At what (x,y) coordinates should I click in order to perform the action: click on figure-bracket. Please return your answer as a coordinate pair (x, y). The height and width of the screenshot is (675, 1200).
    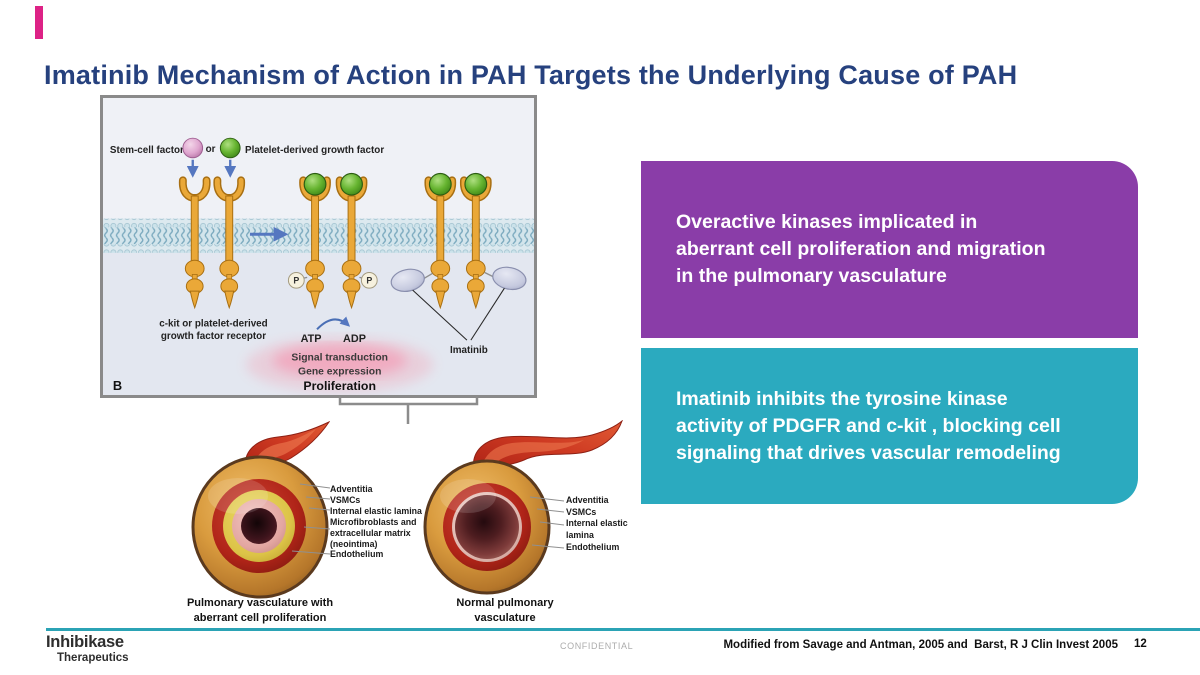
    Looking at the image, I should click on (408, 410).